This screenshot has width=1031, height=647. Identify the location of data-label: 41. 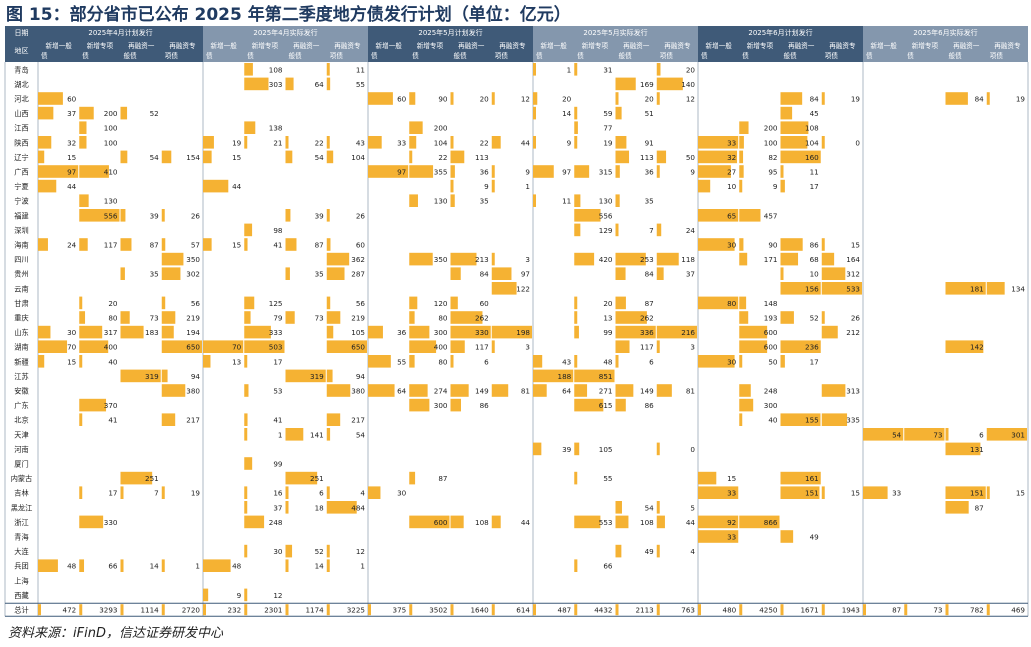
(277, 420).